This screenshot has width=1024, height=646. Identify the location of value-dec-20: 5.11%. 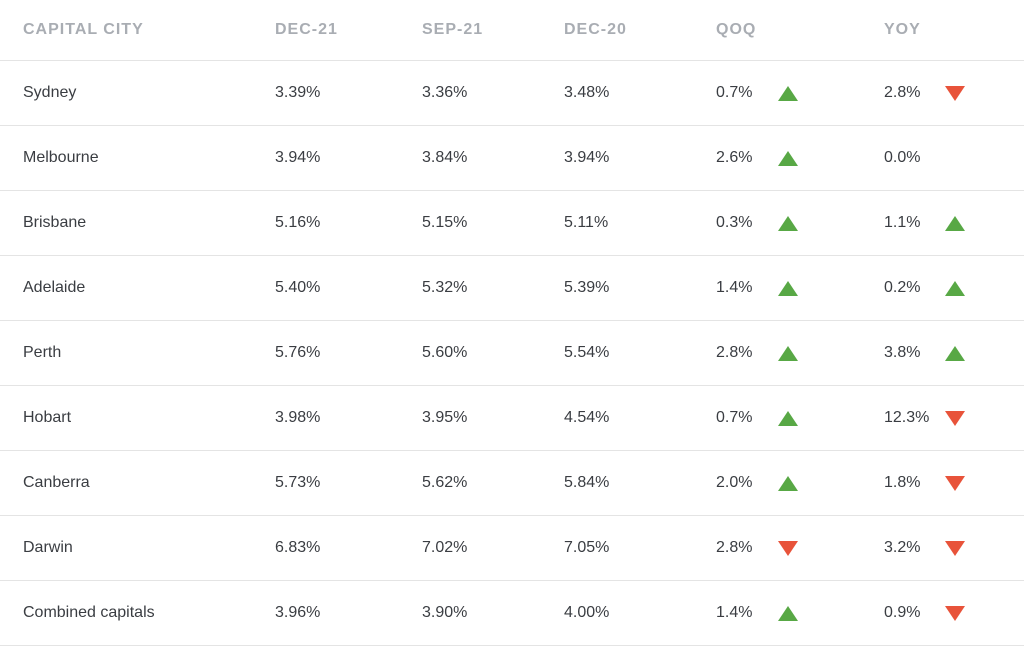
(586, 222).